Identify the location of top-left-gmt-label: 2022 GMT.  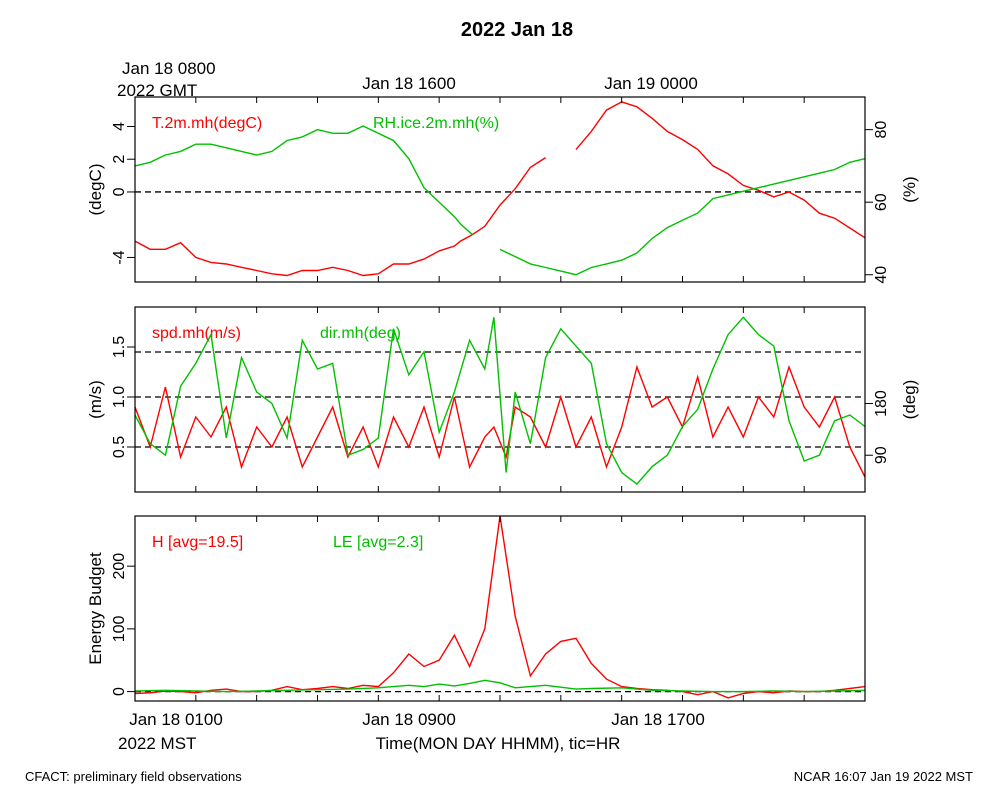
(157, 90).